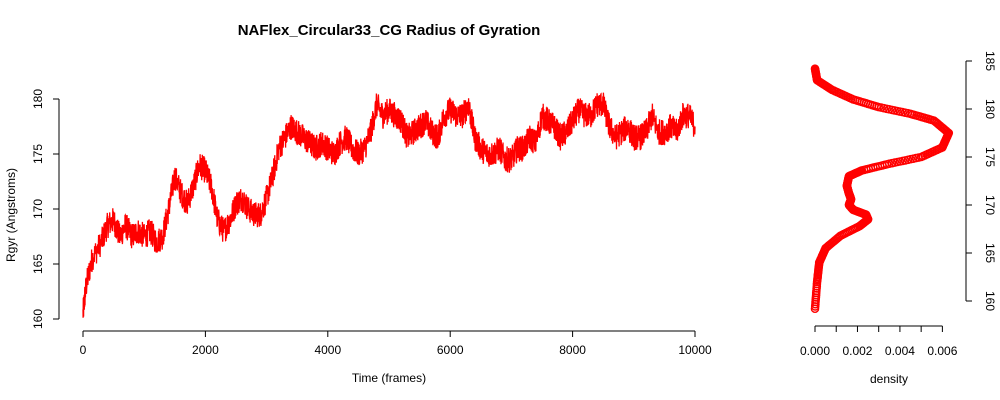  I want to click on chart-title: NAFlex_Circular33_CG Radius of Gyration, so click(389, 30).